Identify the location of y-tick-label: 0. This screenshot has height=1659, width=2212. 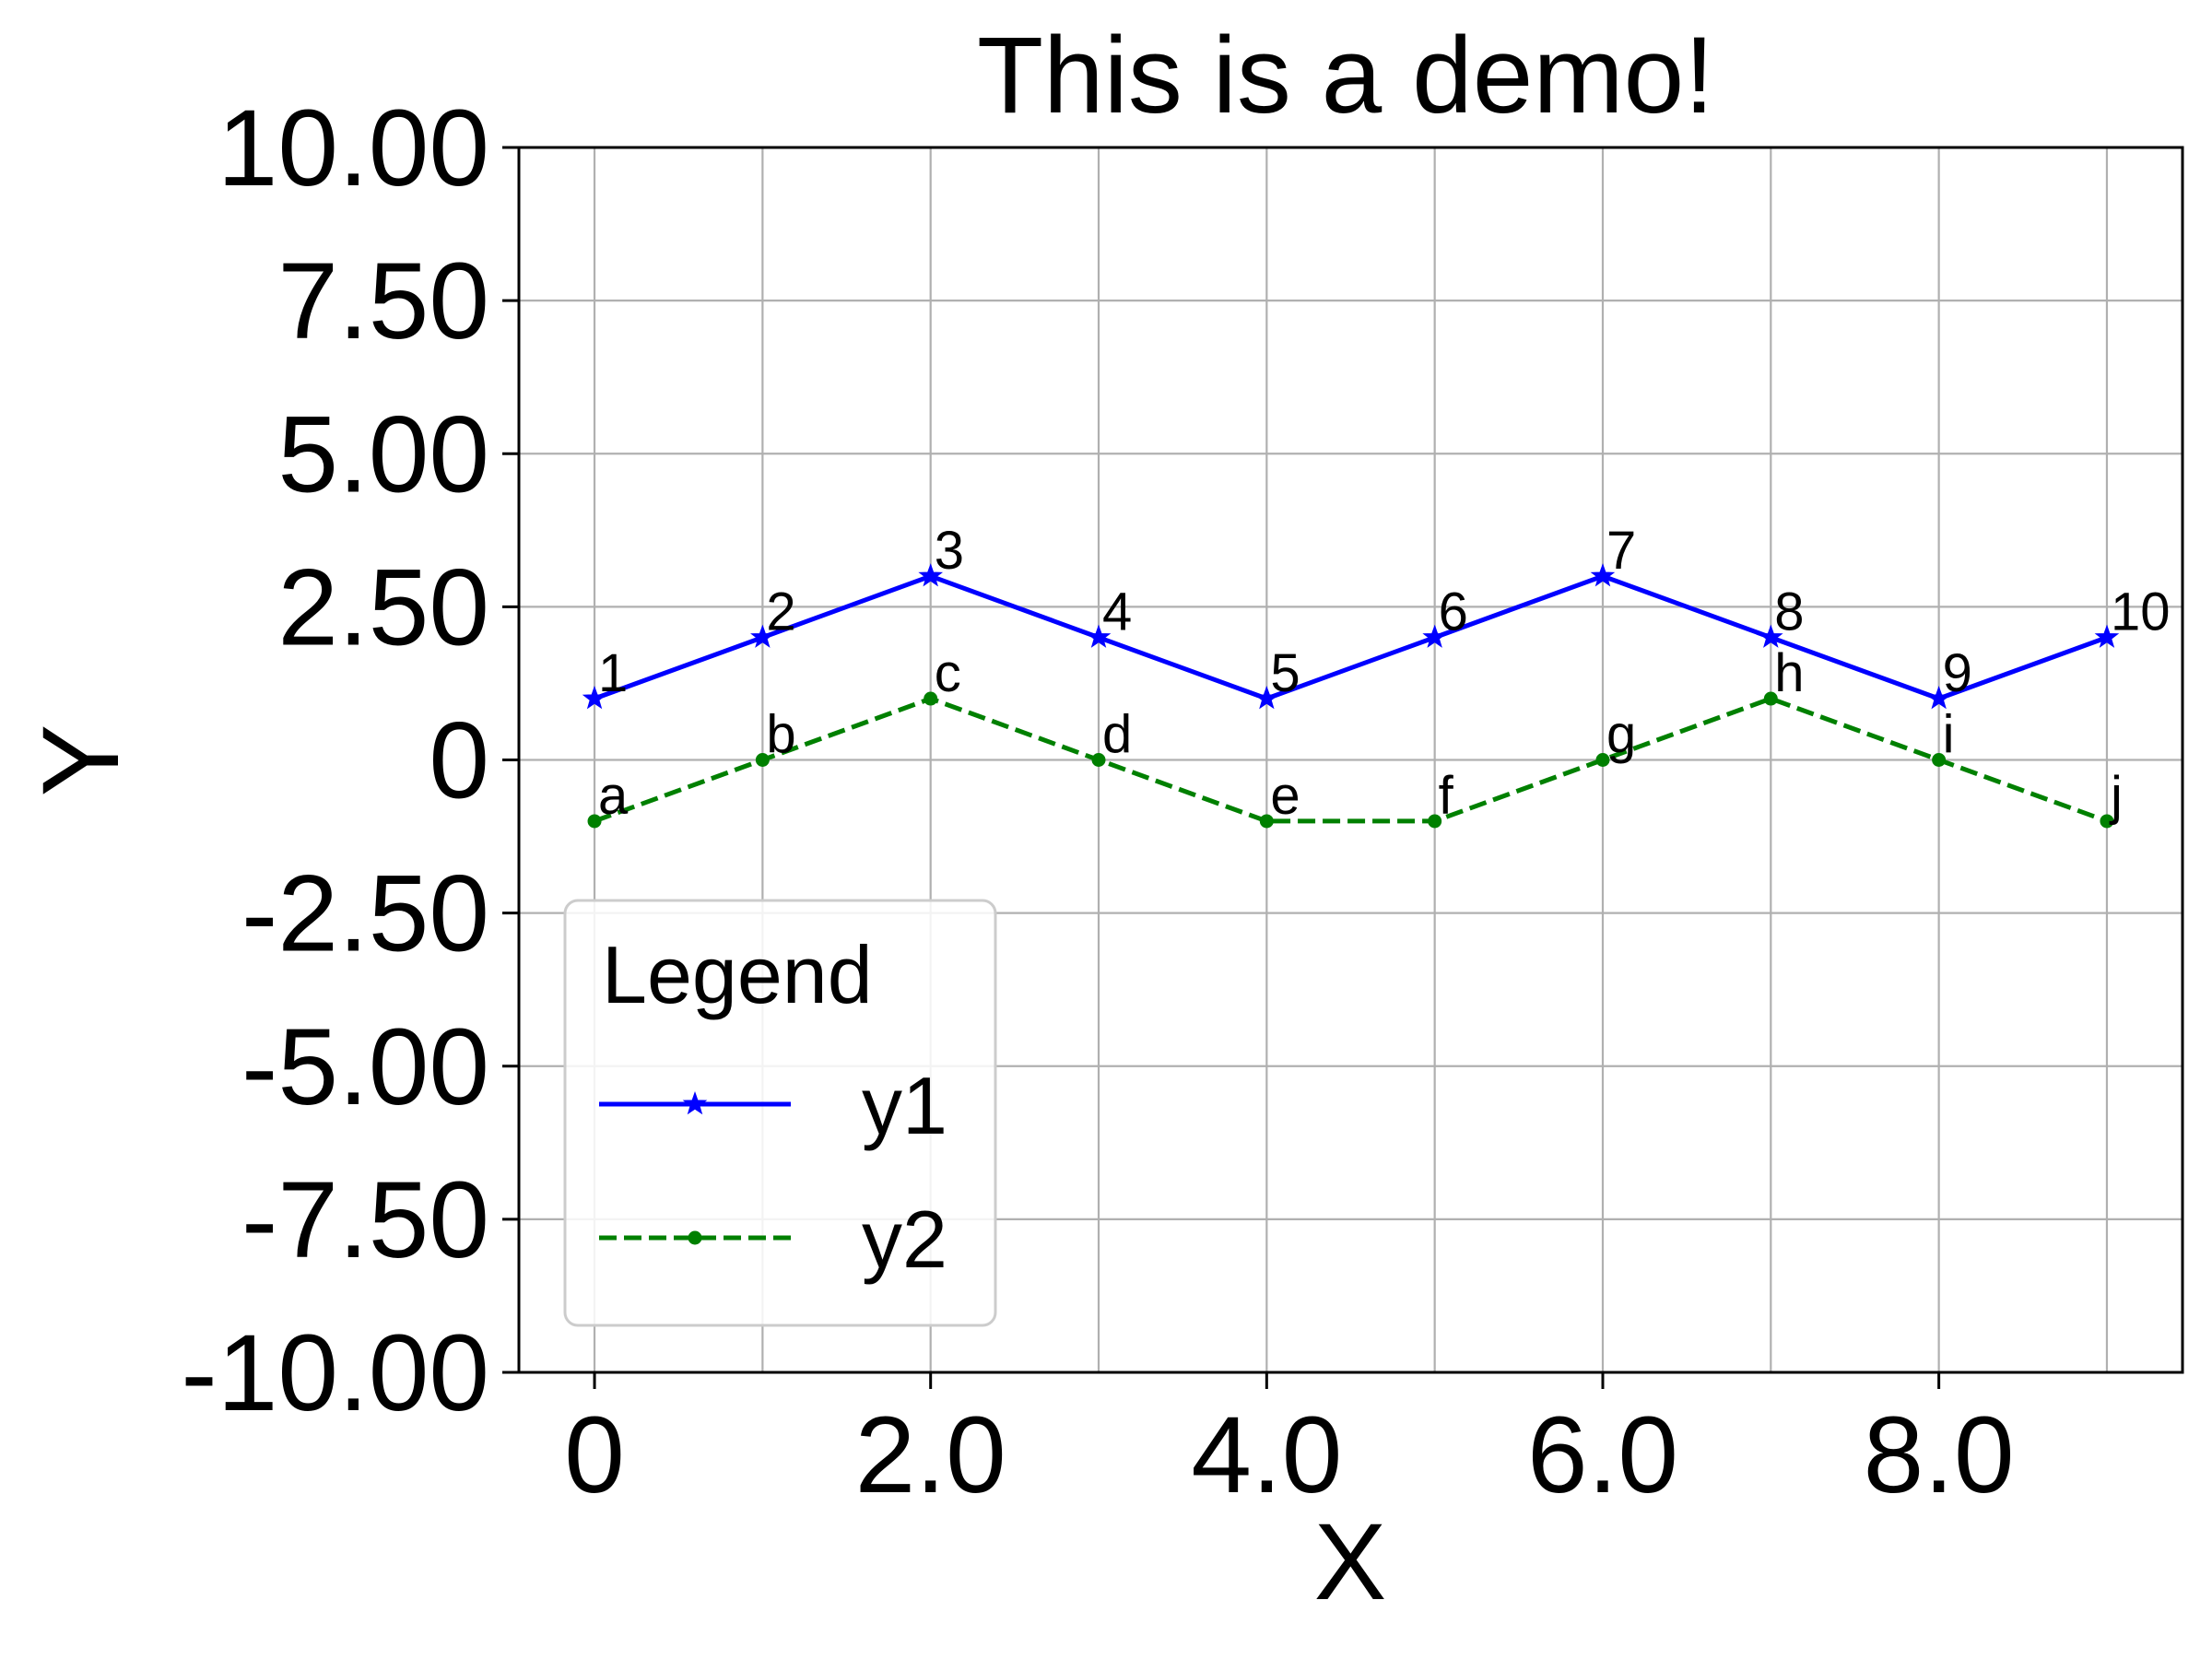
(459, 761).